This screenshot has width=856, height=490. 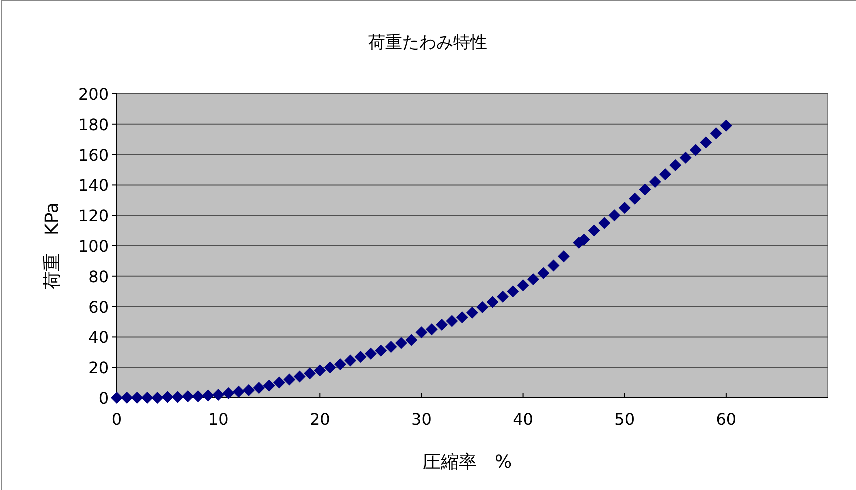 I want to click on x-tick-label: 20, so click(x=320, y=419).